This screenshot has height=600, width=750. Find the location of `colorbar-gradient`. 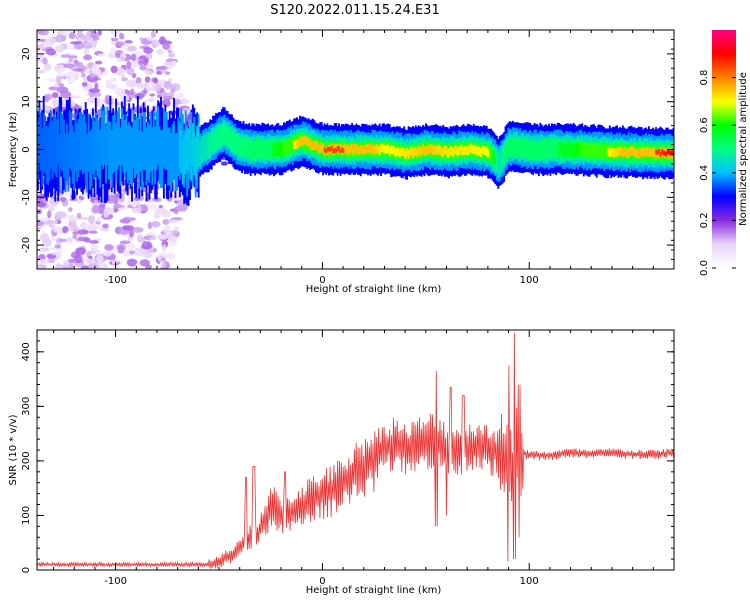

colorbar-gradient is located at coordinates (724, 149).